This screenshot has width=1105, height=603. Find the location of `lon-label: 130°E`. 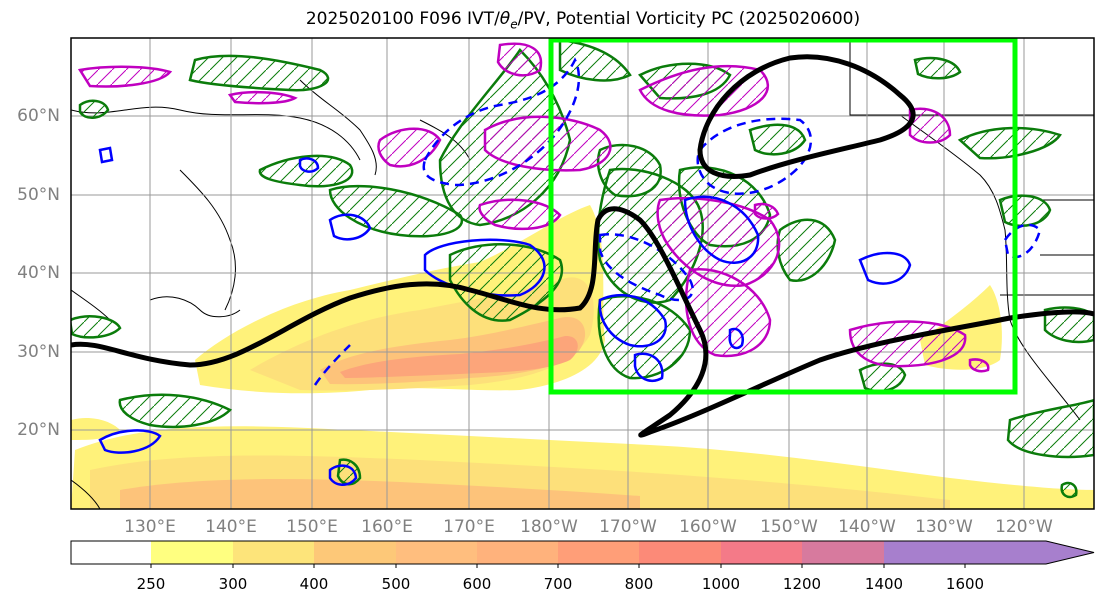

lon-label: 130°E is located at coordinates (150, 527).